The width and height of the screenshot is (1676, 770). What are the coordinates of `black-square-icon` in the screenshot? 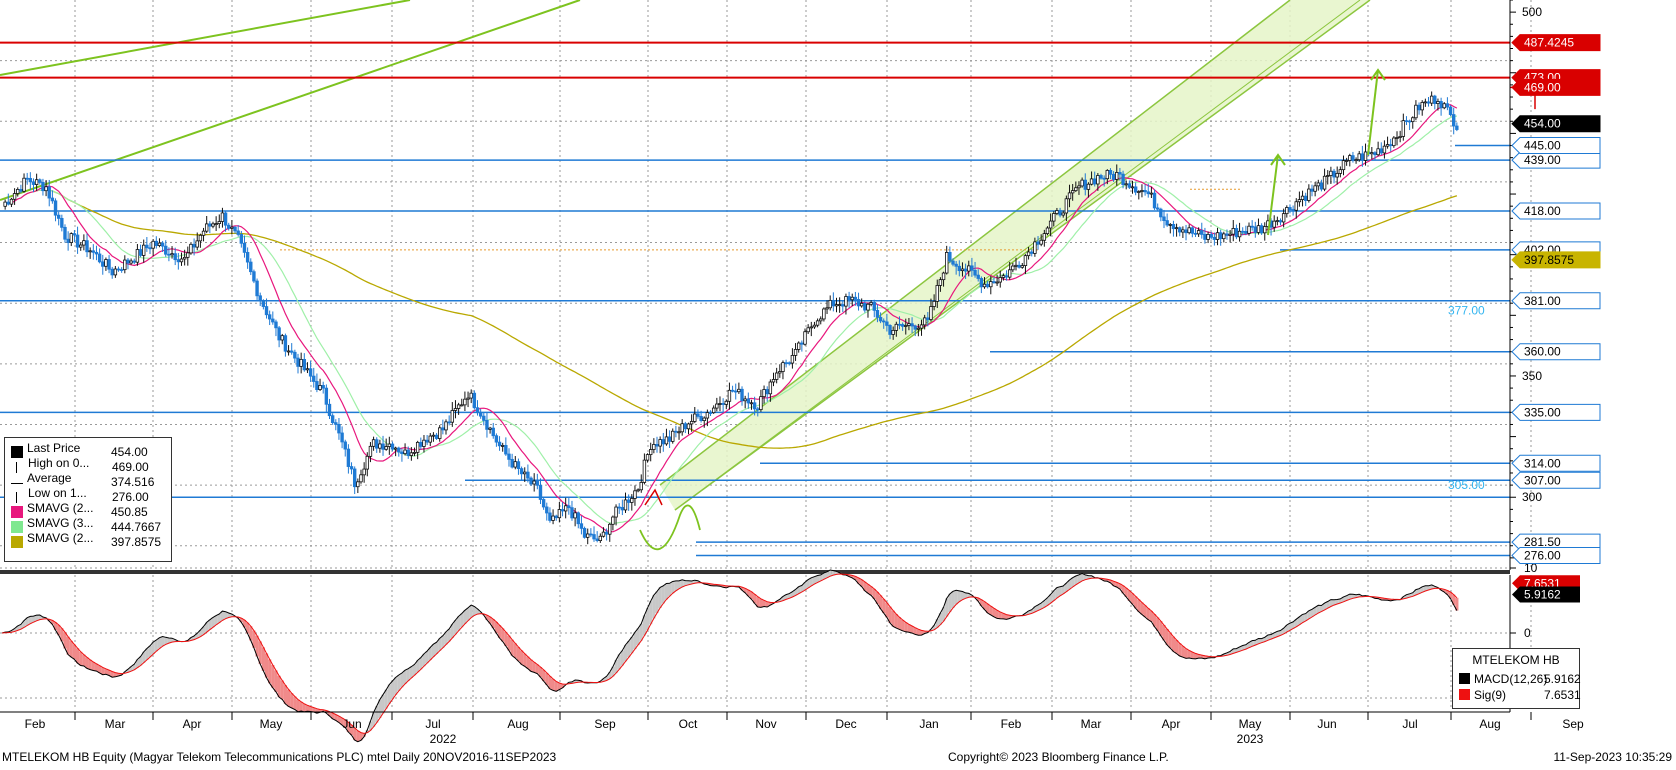 It's located at (1464, 678).